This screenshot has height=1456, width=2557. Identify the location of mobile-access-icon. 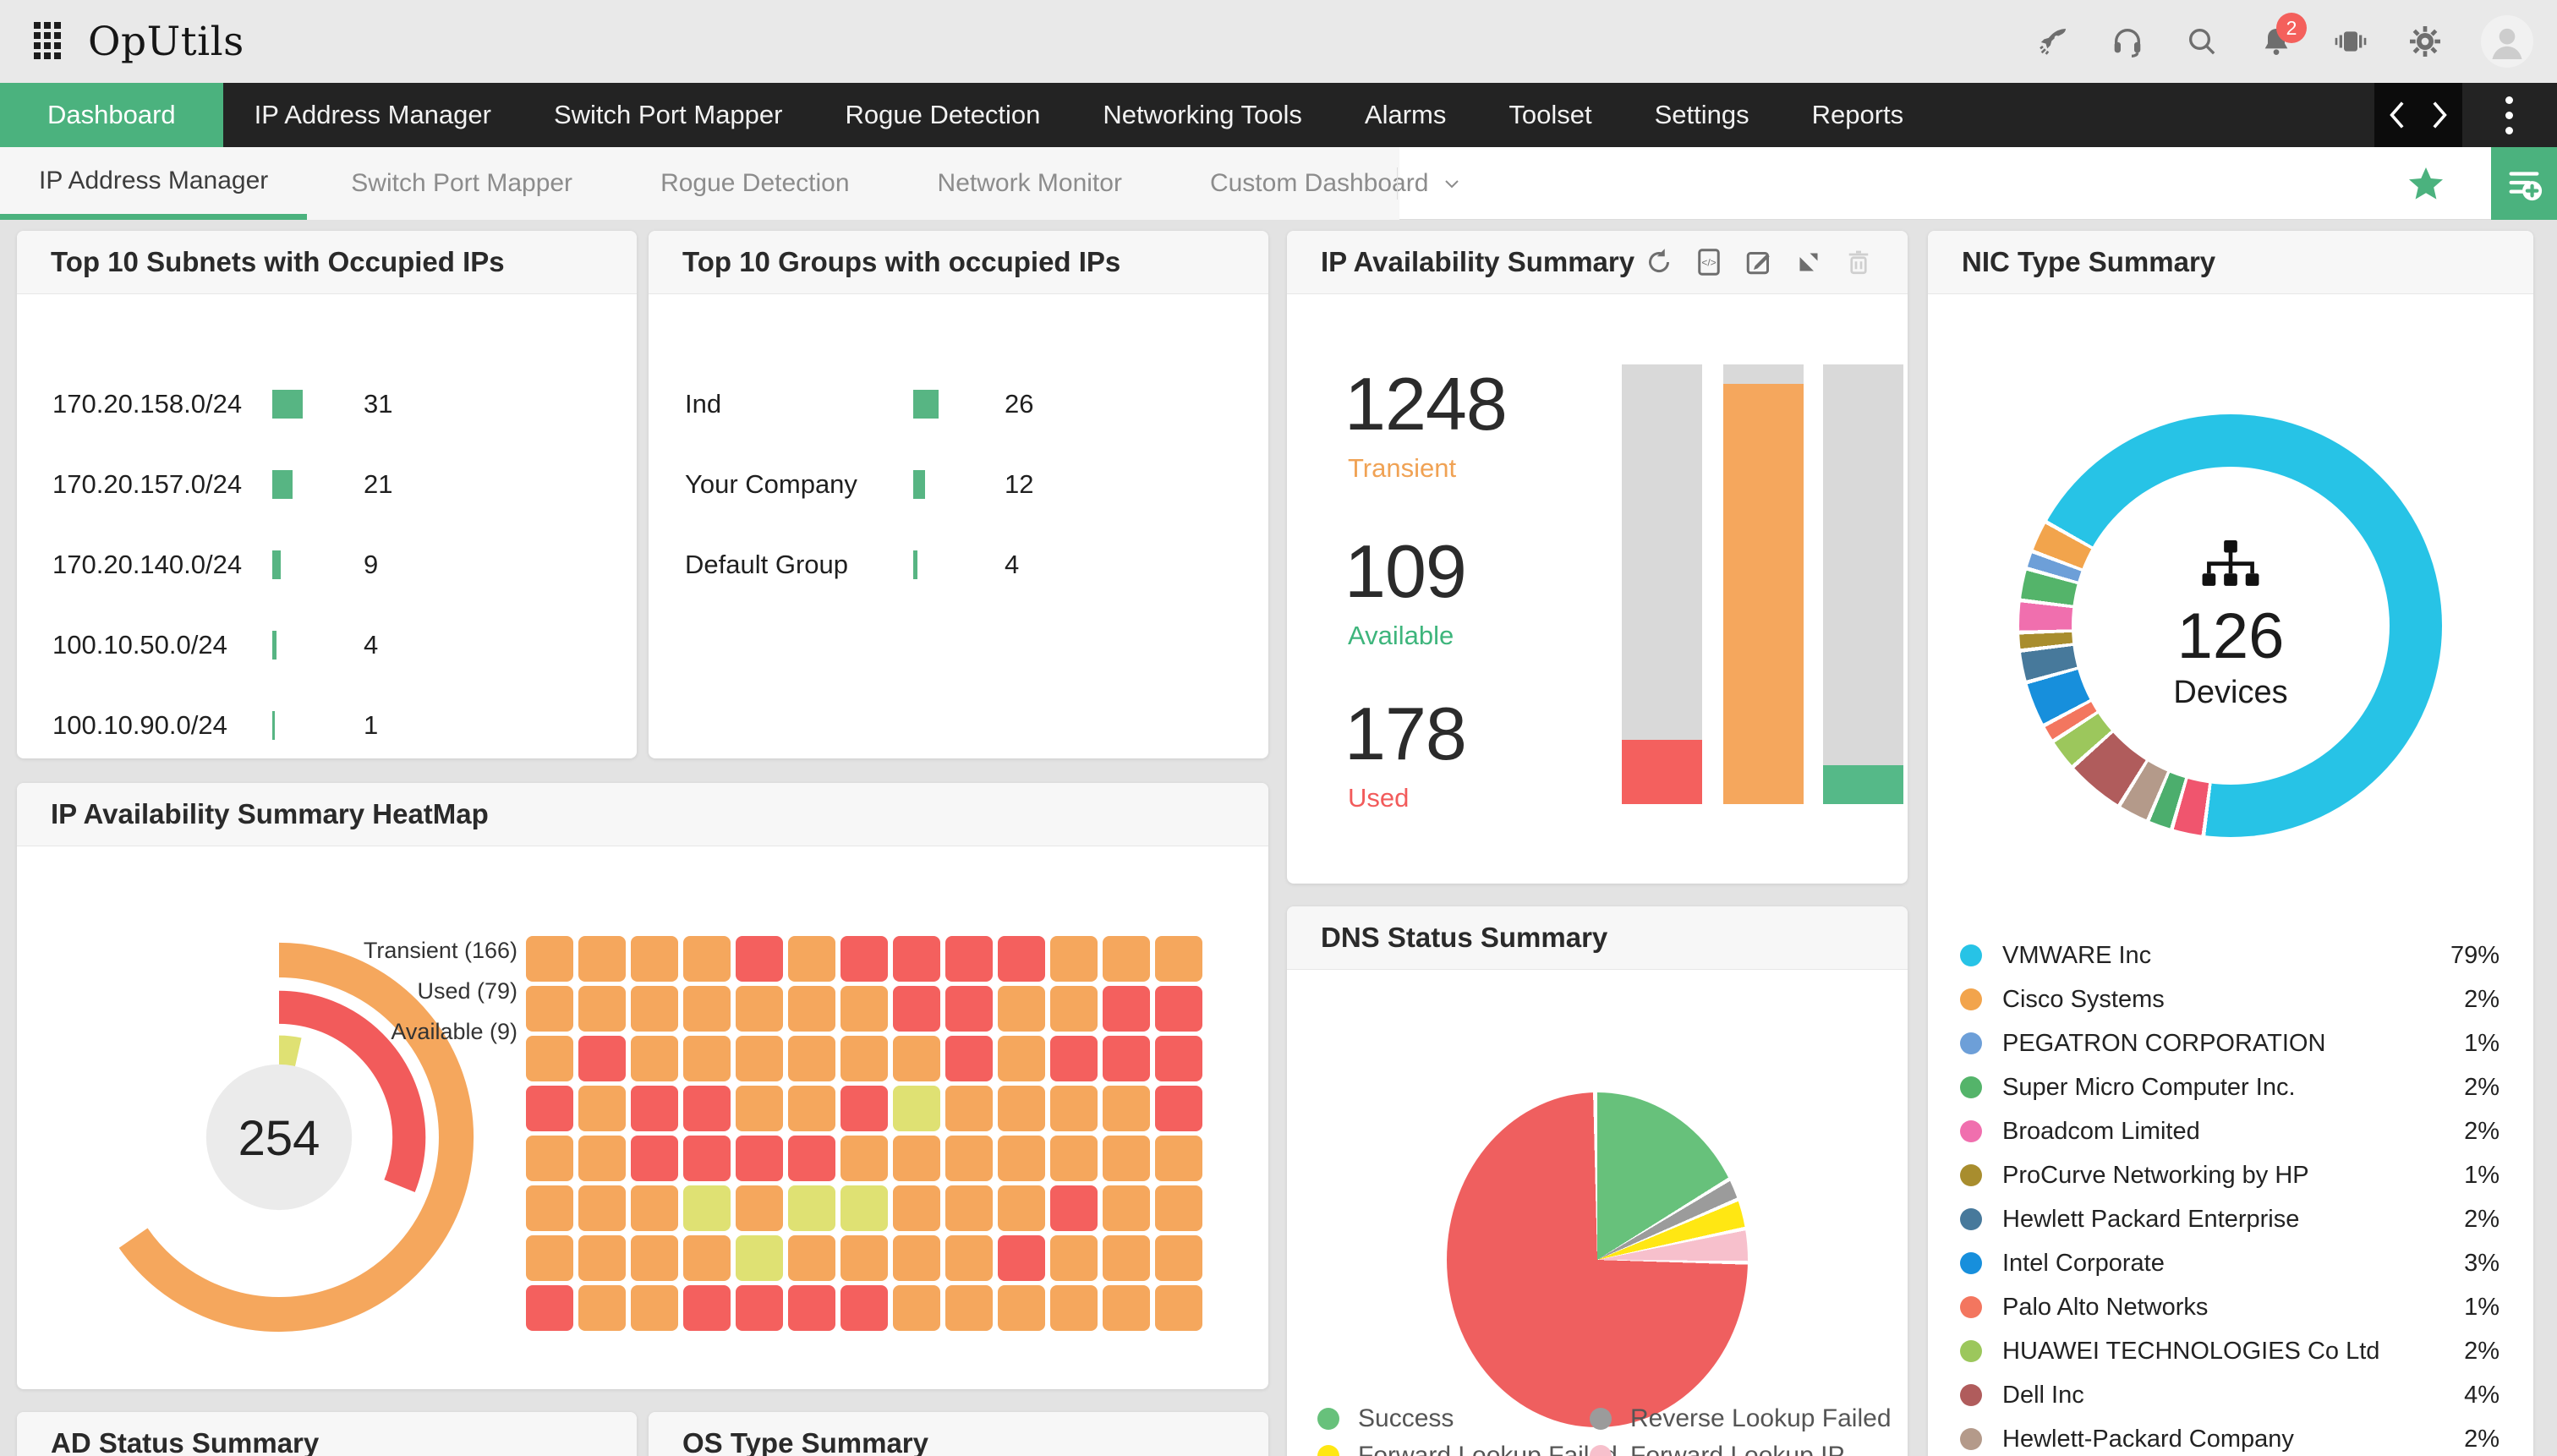
(2350, 41).